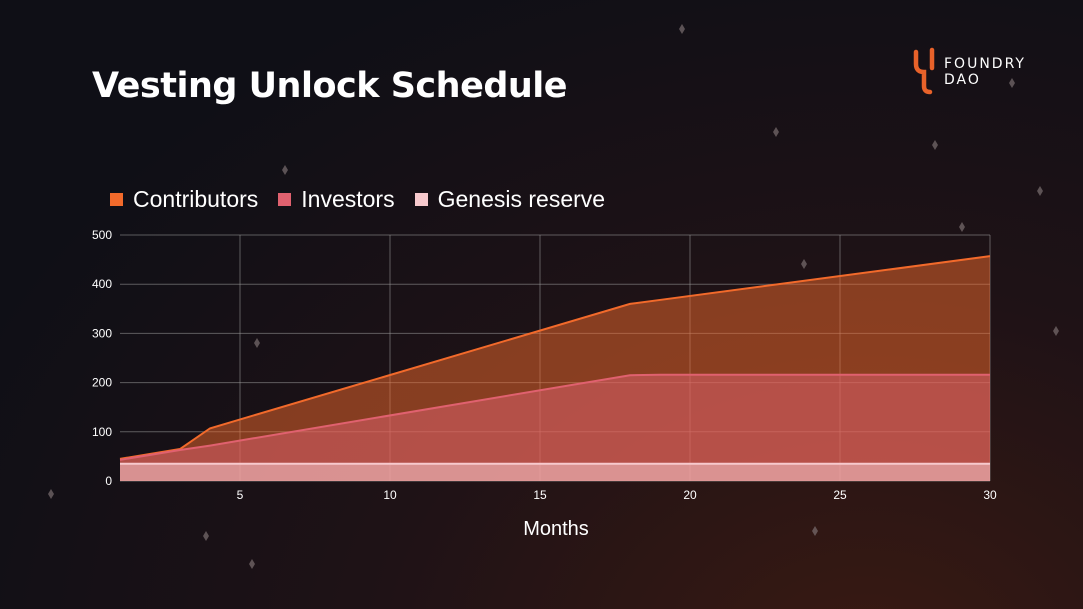  What do you see at coordinates (348, 199) in the screenshot?
I see `legend-label-investors: Investors` at bounding box center [348, 199].